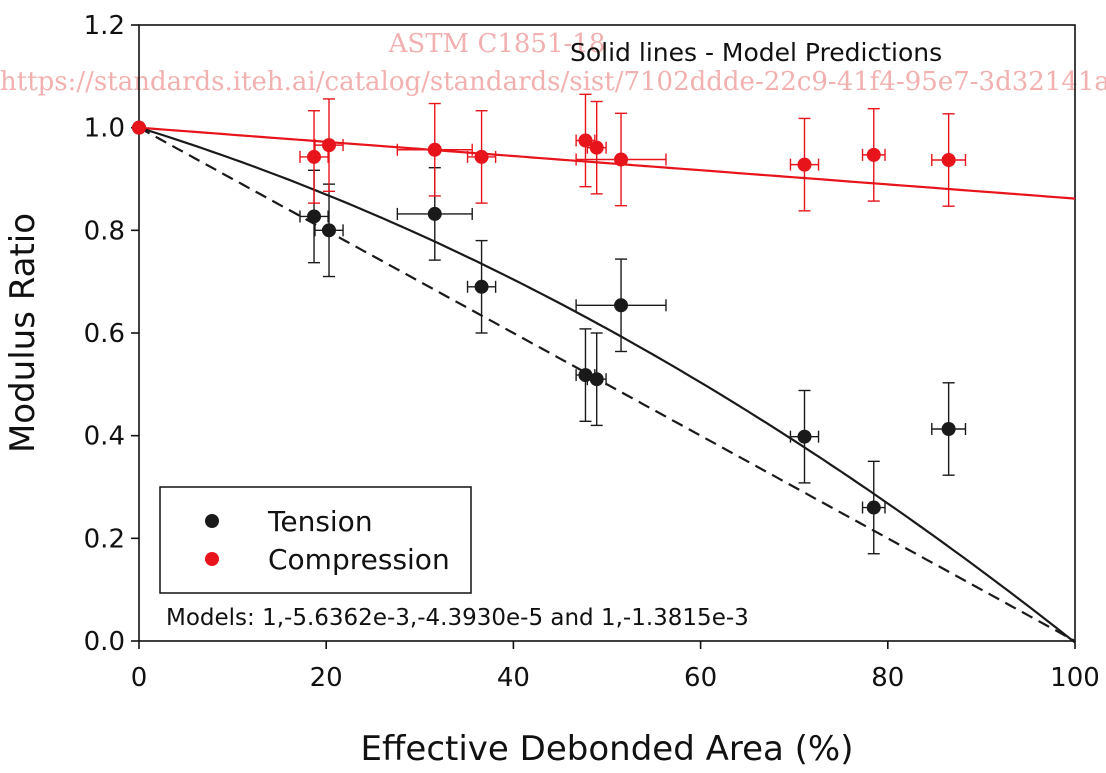  Describe the element at coordinates (104, 129) in the screenshot. I see `y-tick-label: 1.0` at that location.